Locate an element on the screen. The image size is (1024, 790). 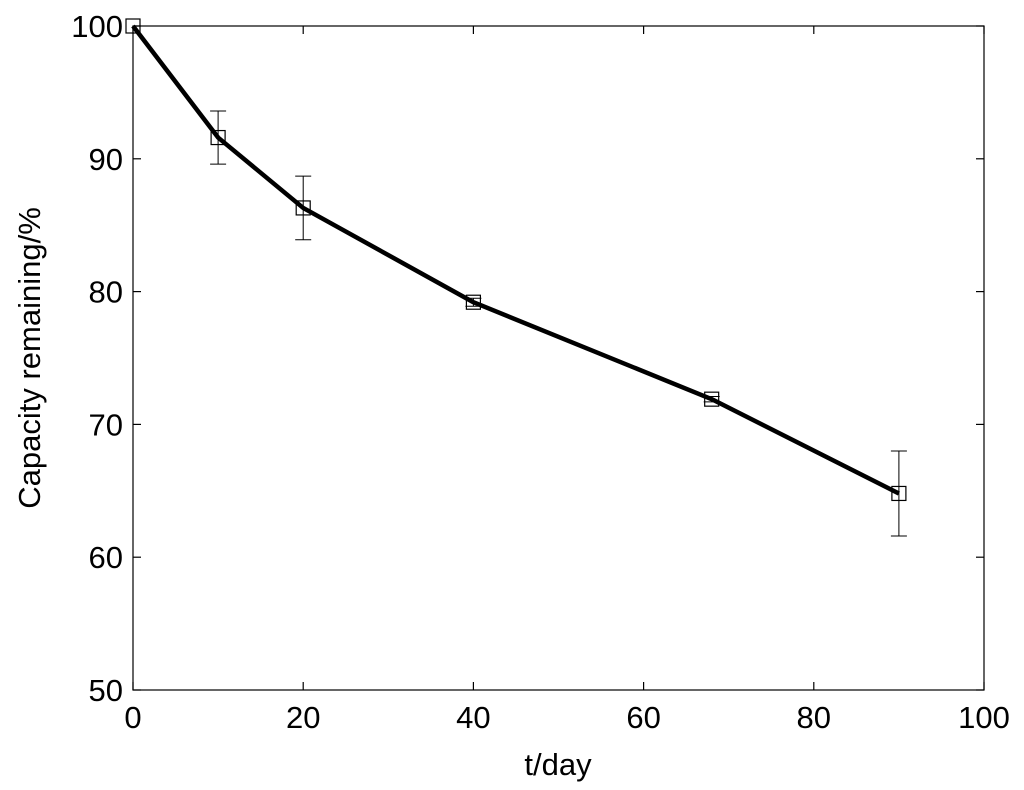
y-tick-label: 70 is located at coordinates (106, 424).